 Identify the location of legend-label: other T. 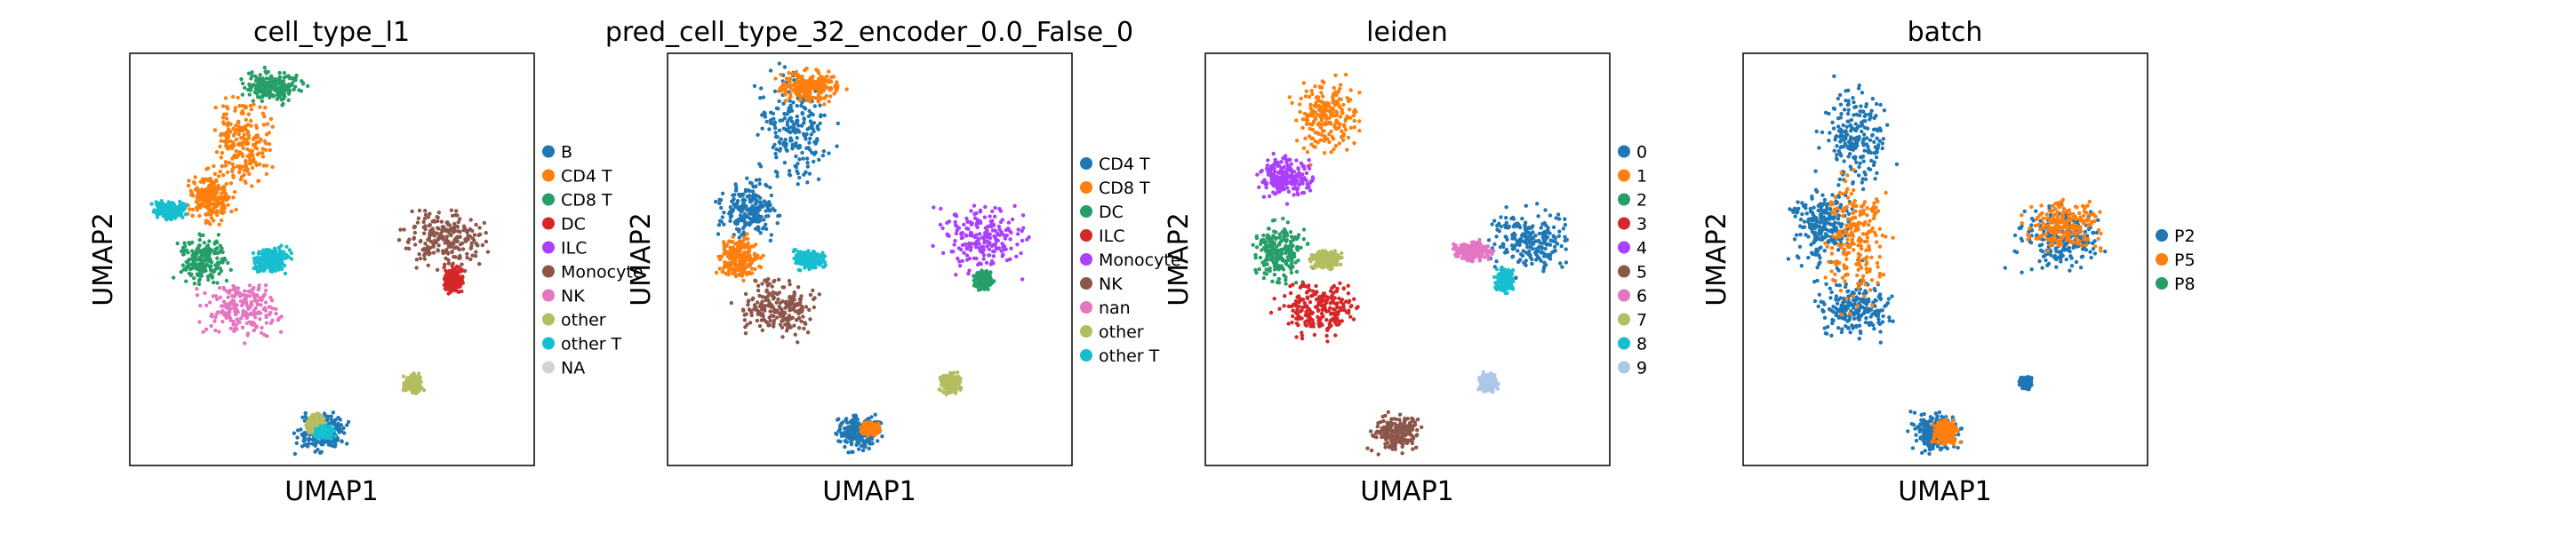
(591, 344).